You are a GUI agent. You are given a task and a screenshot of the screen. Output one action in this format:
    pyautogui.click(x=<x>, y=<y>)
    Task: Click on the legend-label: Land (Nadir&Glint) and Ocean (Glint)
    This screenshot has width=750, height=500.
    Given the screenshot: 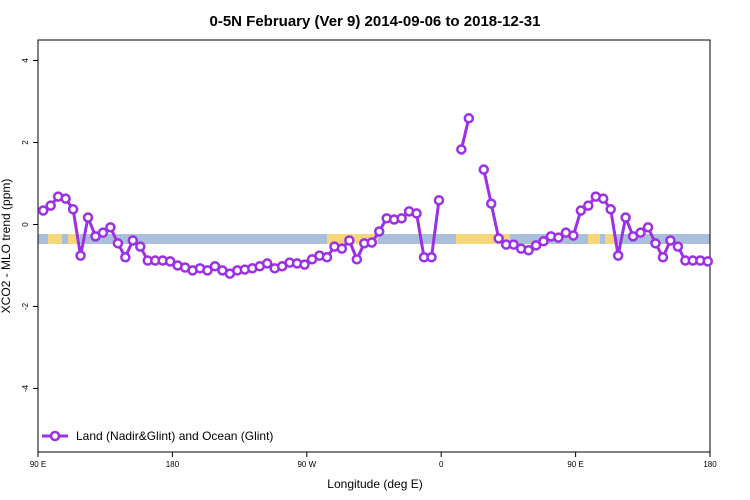 What is the action you would take?
    pyautogui.click(x=174, y=436)
    